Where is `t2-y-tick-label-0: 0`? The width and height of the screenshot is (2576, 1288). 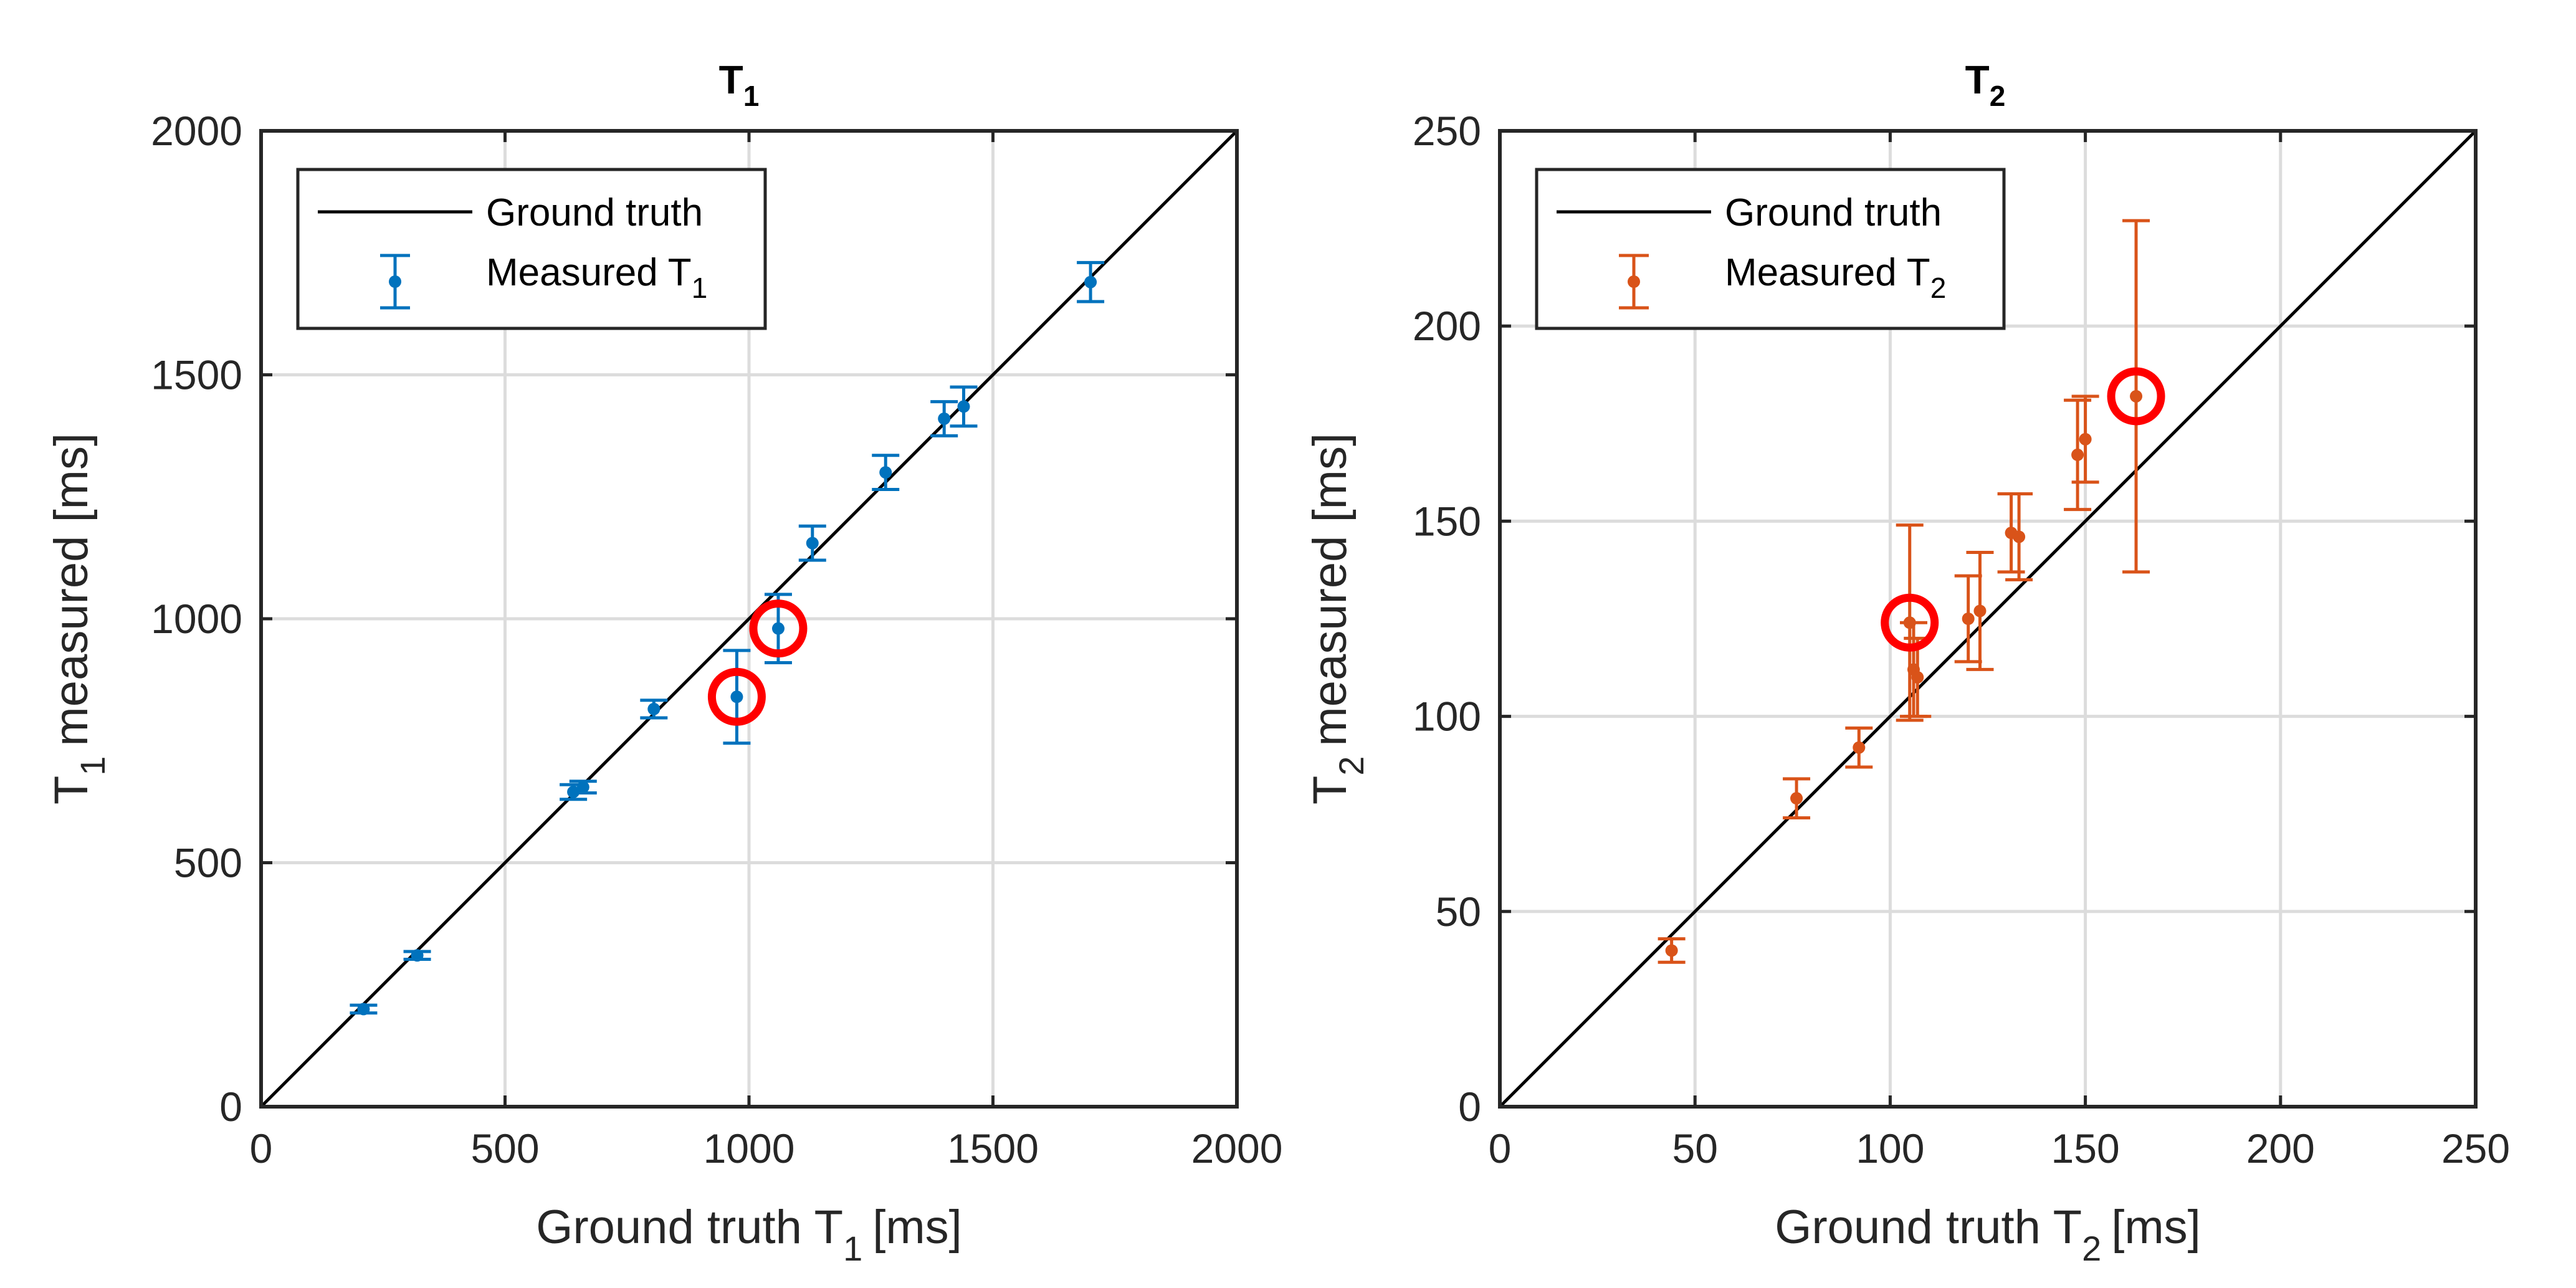
t2-y-tick-label-0: 0 is located at coordinates (1469, 1107).